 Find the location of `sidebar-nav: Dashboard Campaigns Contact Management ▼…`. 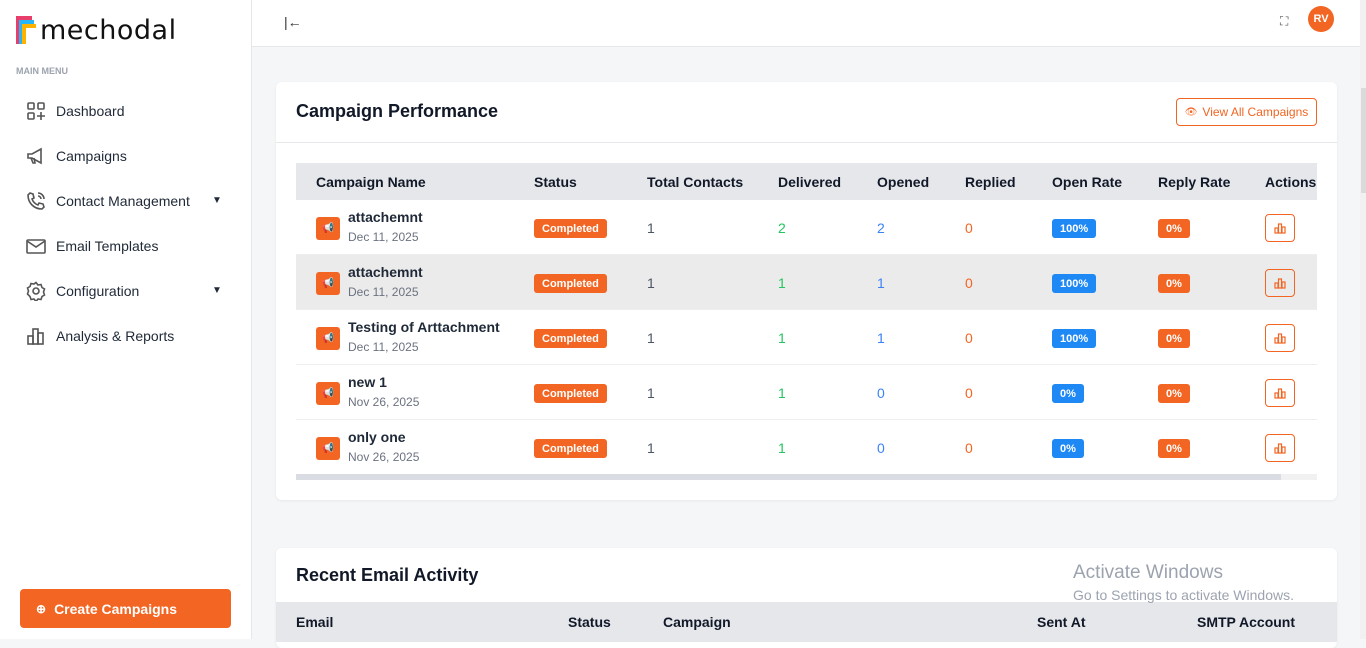

sidebar-nav: Dashboard Campaigns Contact Management ▼… is located at coordinates (126, 223).